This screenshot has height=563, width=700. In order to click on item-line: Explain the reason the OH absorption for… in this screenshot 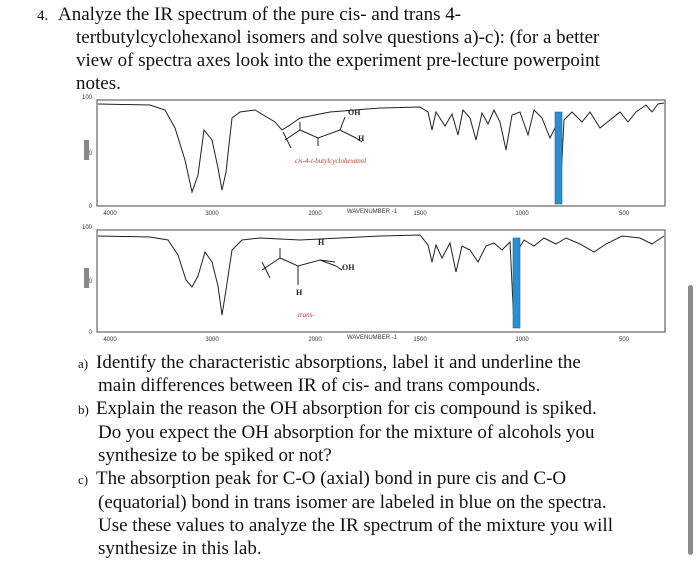, I will do `click(346, 408)`.